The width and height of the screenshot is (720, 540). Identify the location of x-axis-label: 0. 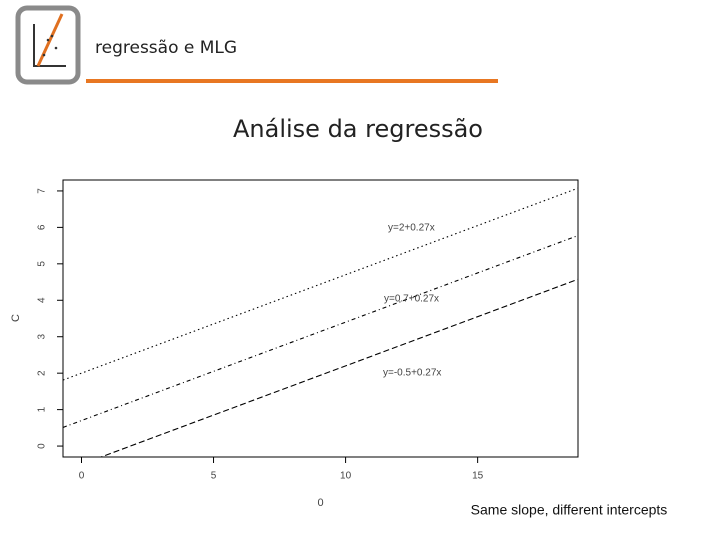
(320, 503).